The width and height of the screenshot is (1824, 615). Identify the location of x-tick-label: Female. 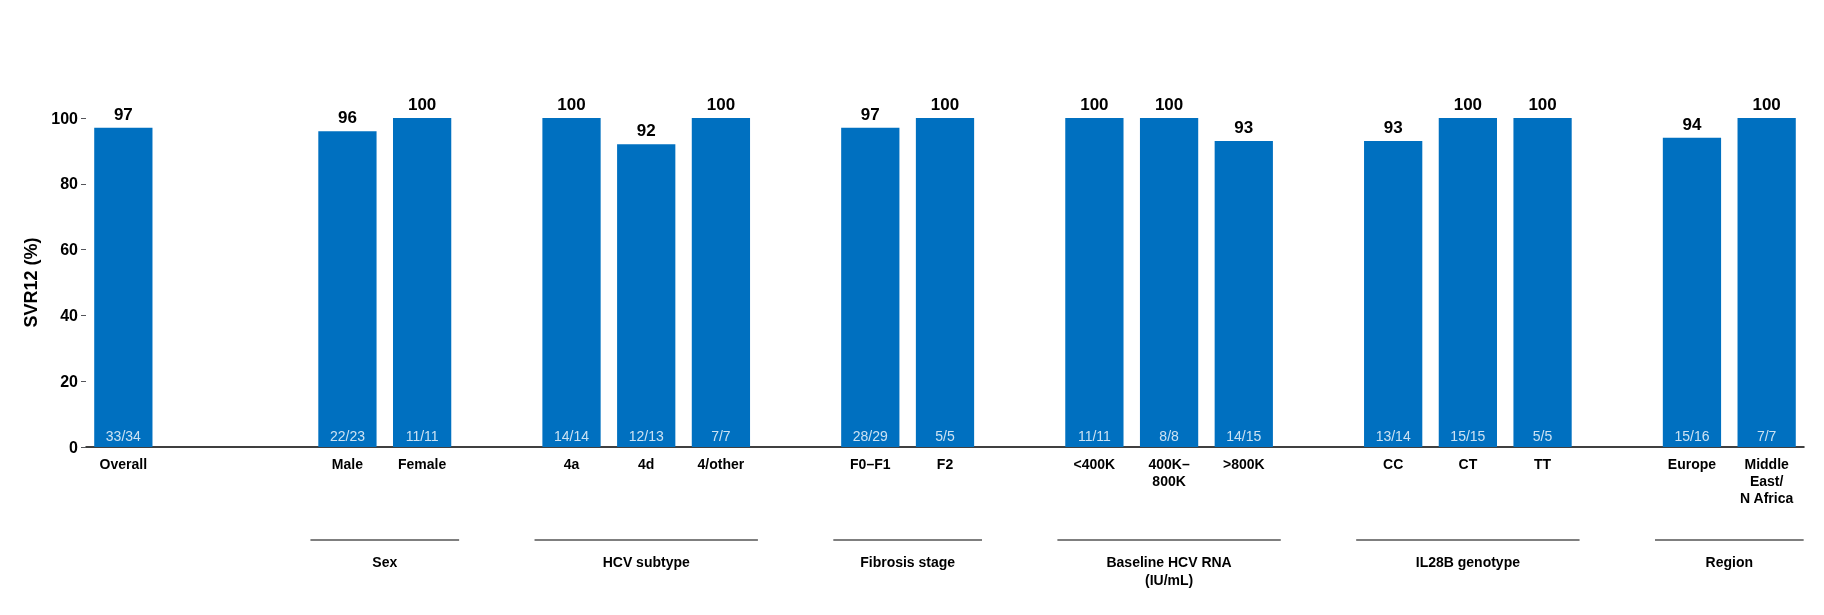
(422, 463).